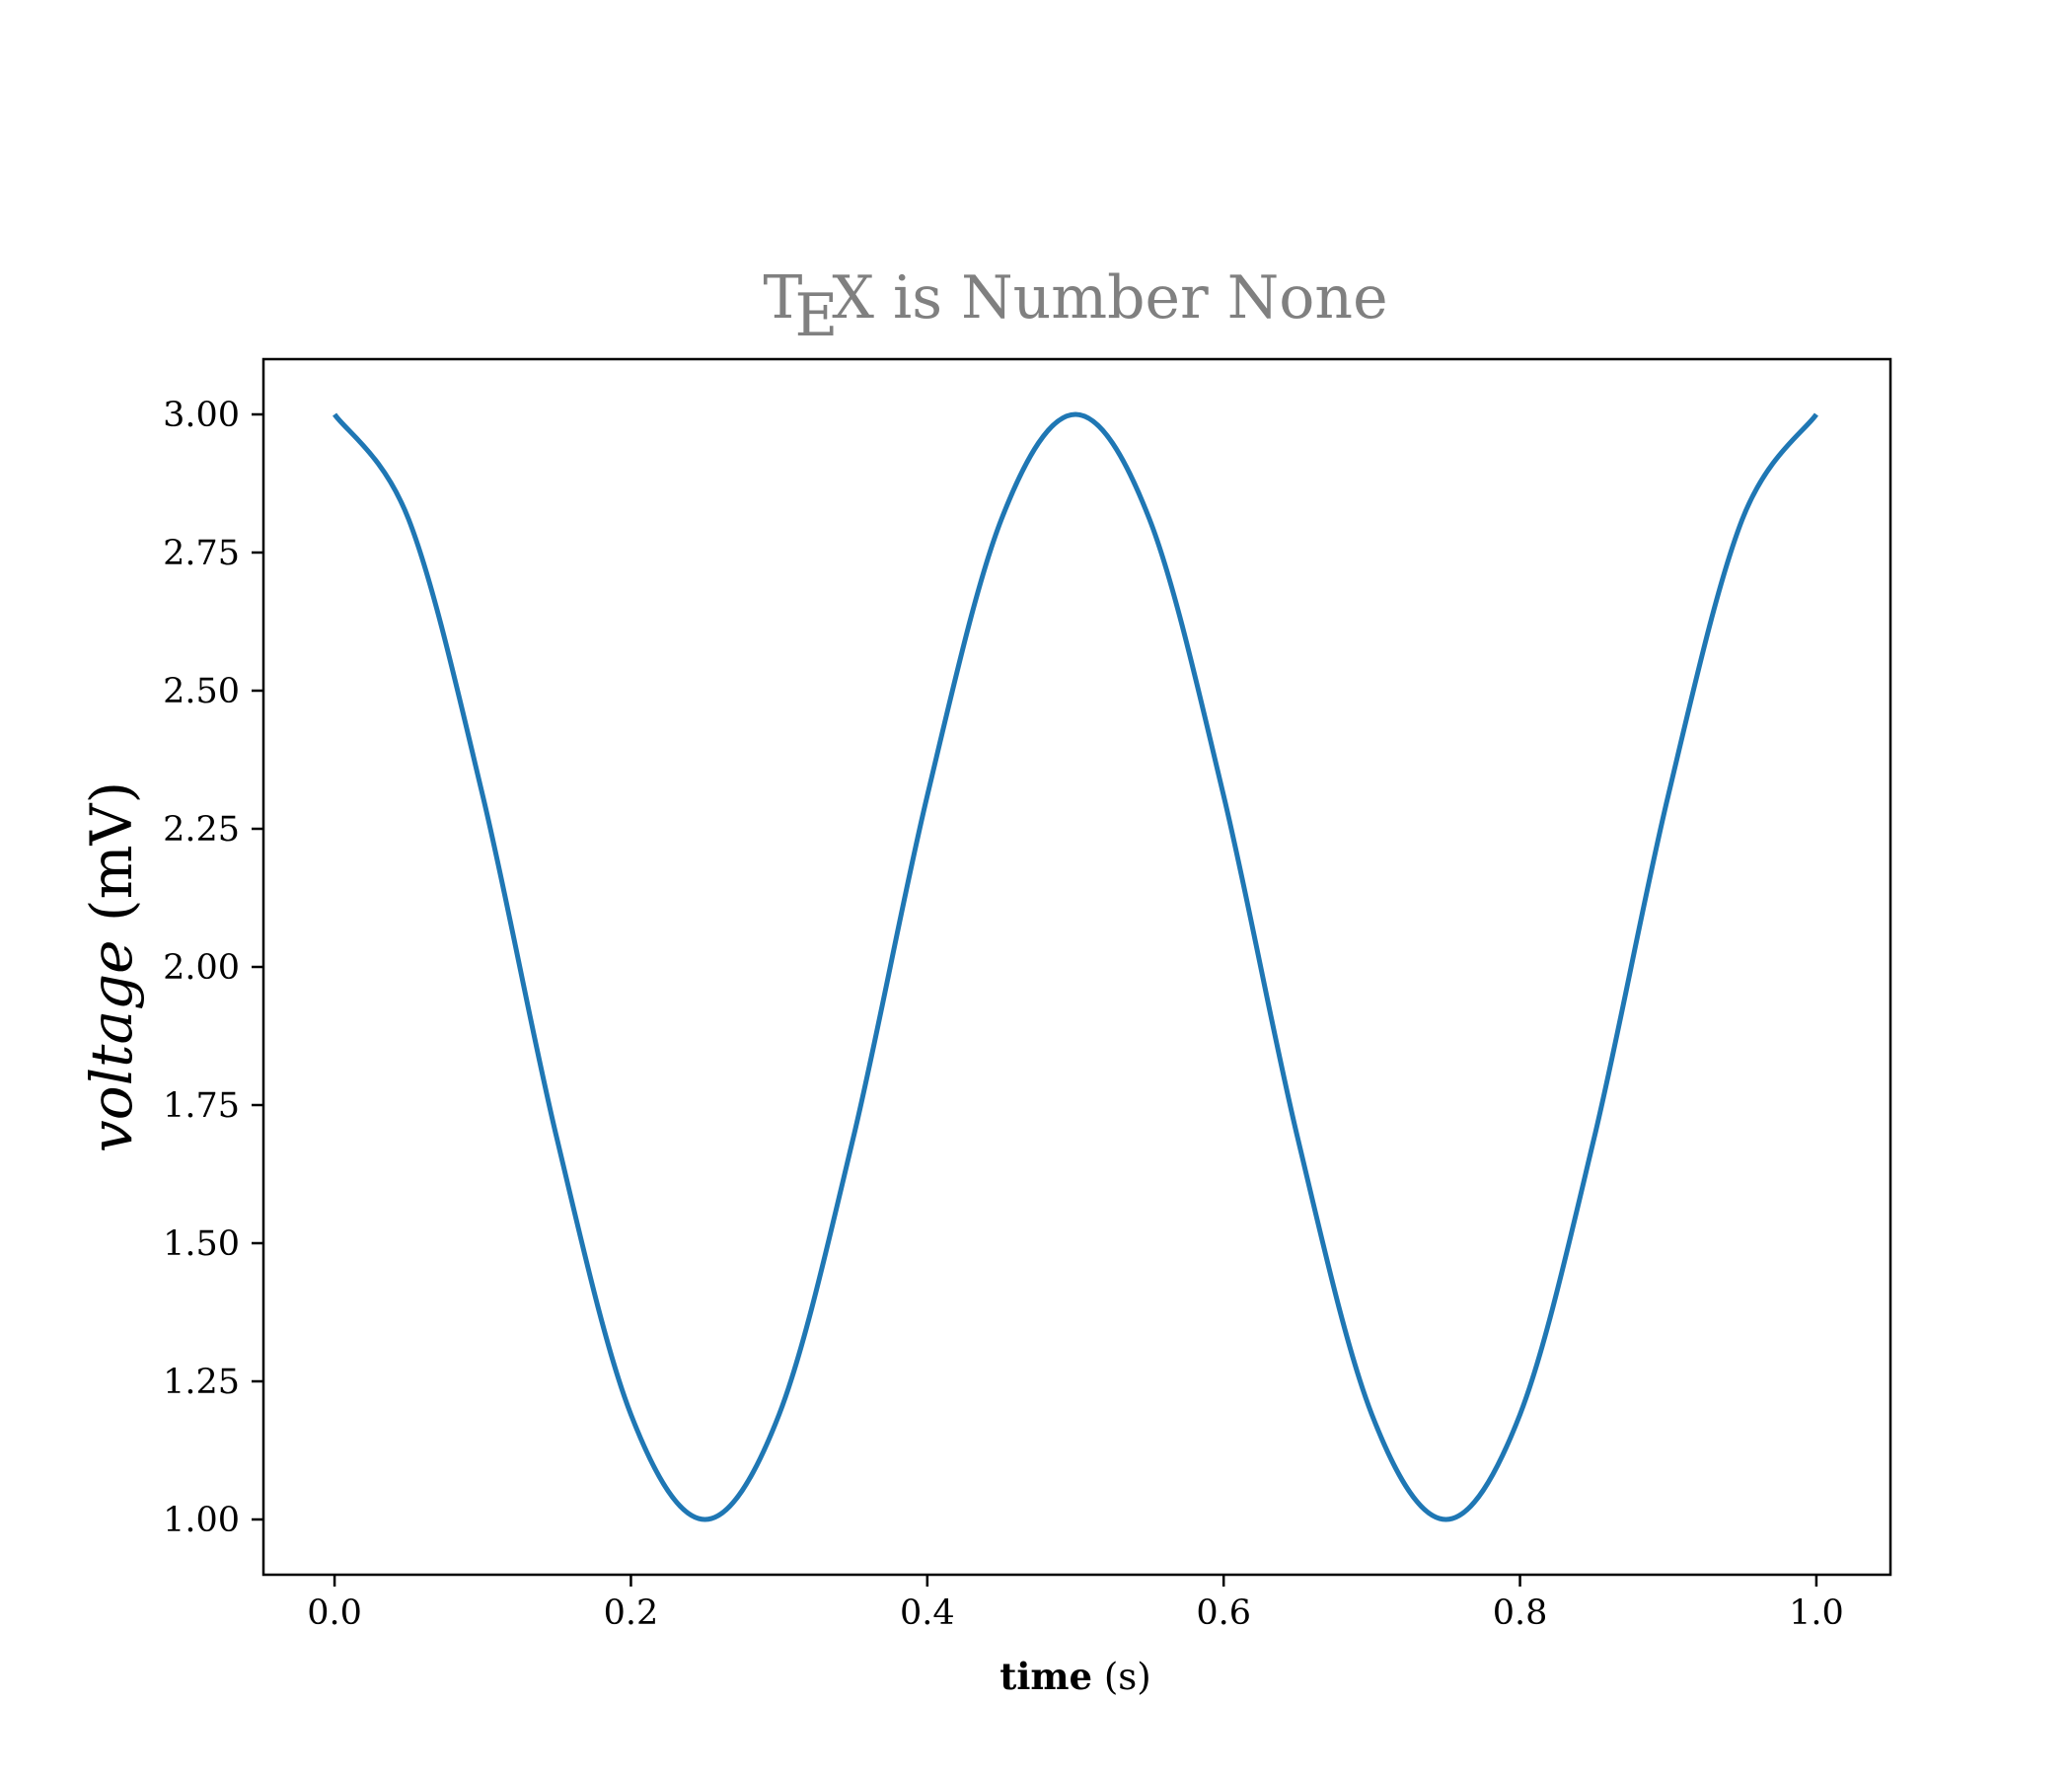 This screenshot has width=2072, height=1776. What do you see at coordinates (1121, 1677) in the screenshot?
I see `x-axis-label-unit: (s)` at bounding box center [1121, 1677].